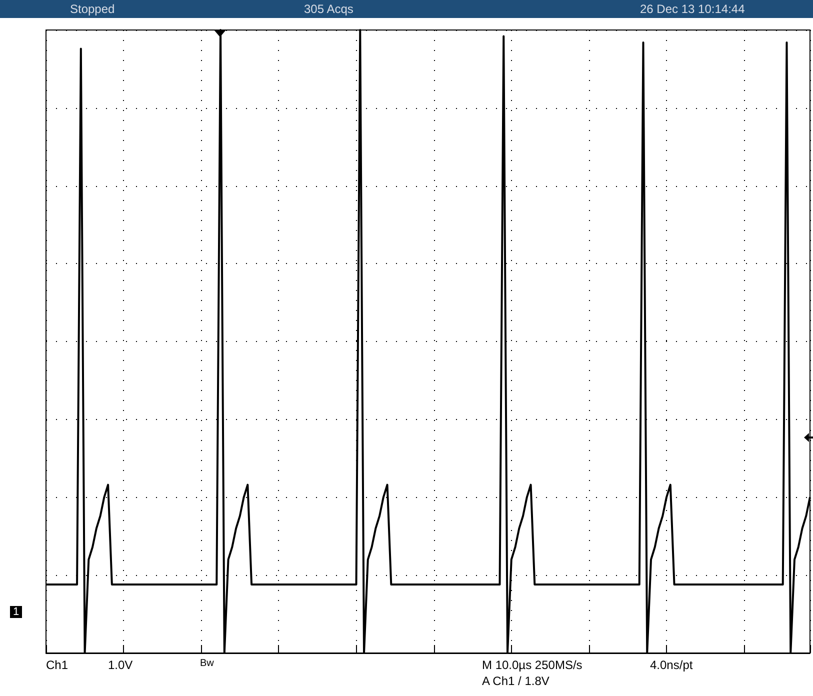 The height and width of the screenshot is (696, 813). Describe the element at coordinates (532, 665) in the screenshot. I see `text: M 10.0µs 250MS/s` at that location.